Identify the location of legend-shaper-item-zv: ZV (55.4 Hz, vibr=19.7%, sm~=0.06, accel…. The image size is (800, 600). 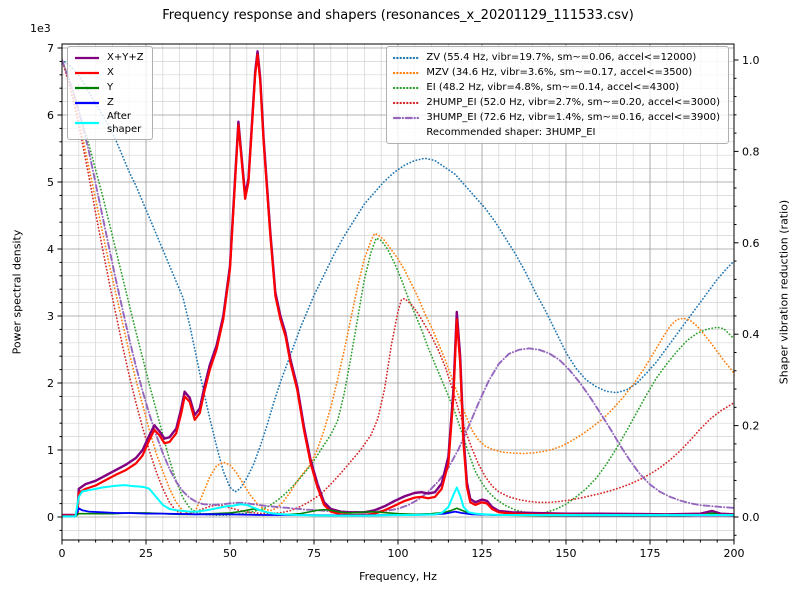
(556, 57).